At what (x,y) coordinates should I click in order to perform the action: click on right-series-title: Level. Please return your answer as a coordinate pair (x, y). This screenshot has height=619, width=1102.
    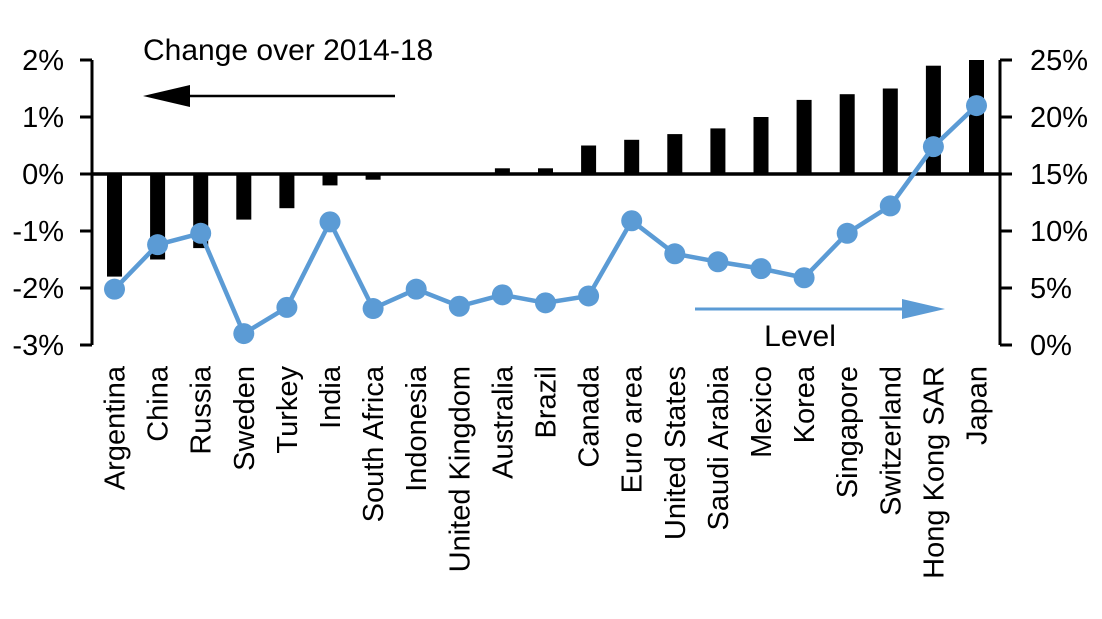
    Looking at the image, I should click on (800, 336).